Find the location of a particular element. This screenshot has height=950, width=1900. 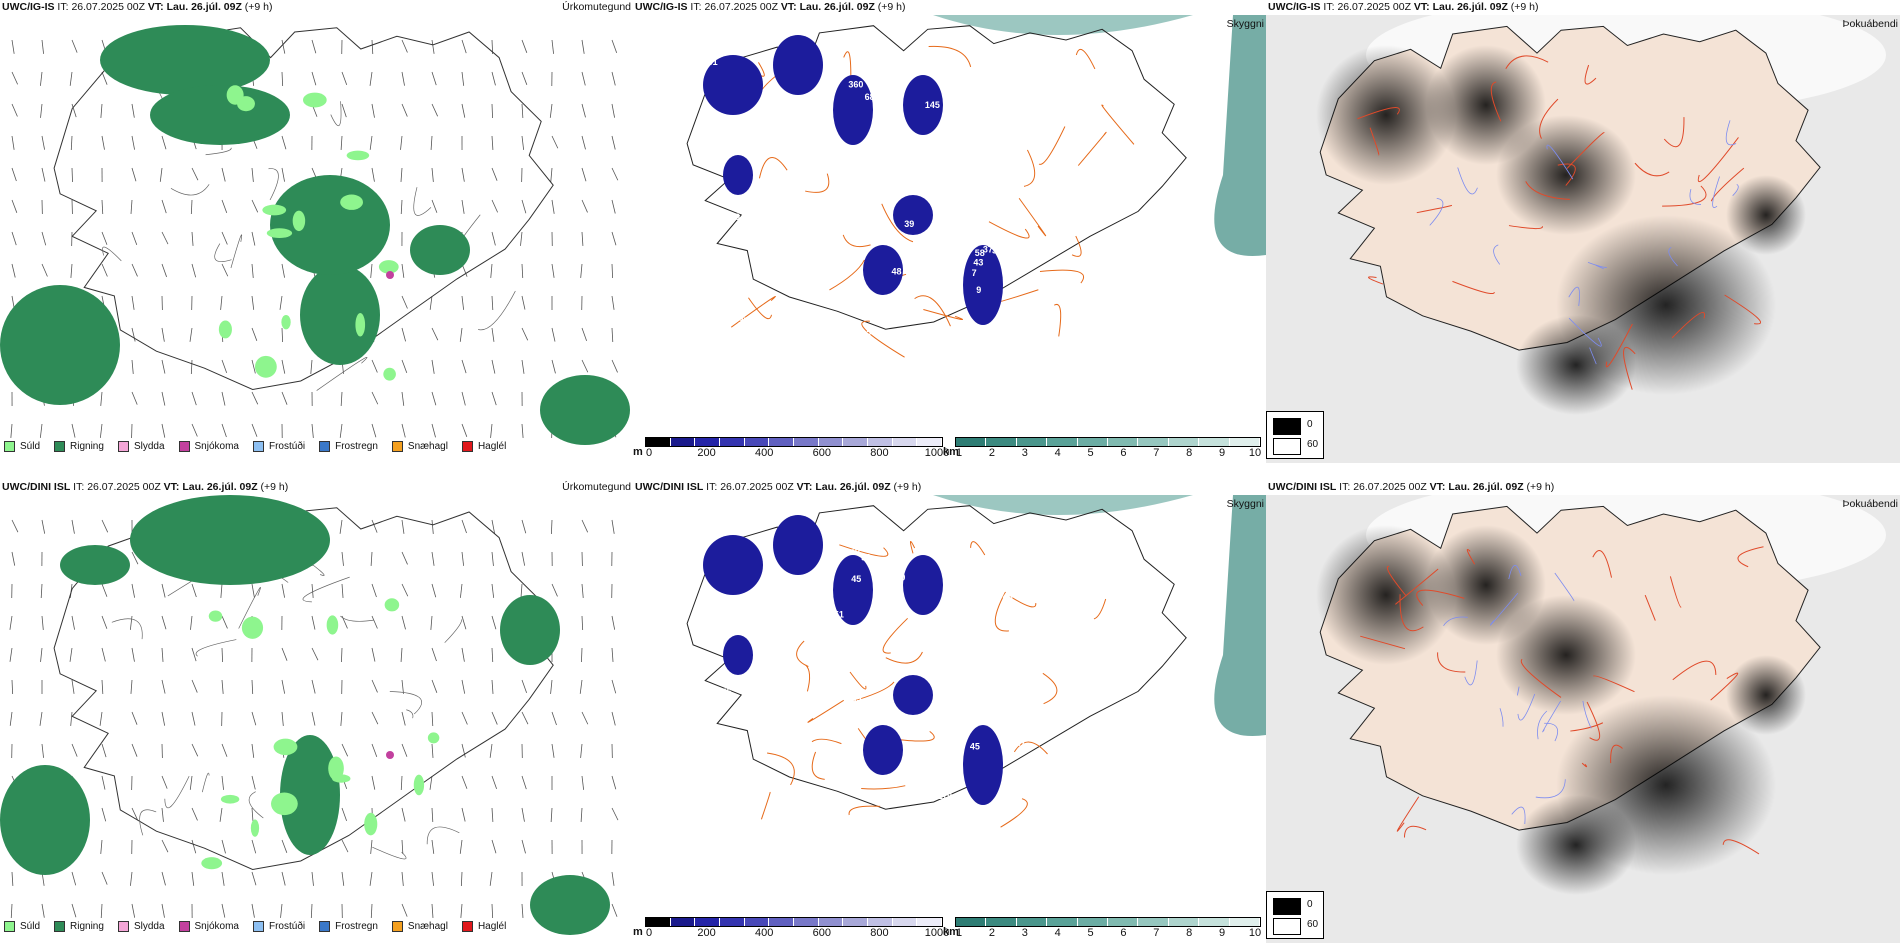

visibility-value-label: 145 is located at coordinates (932, 105).